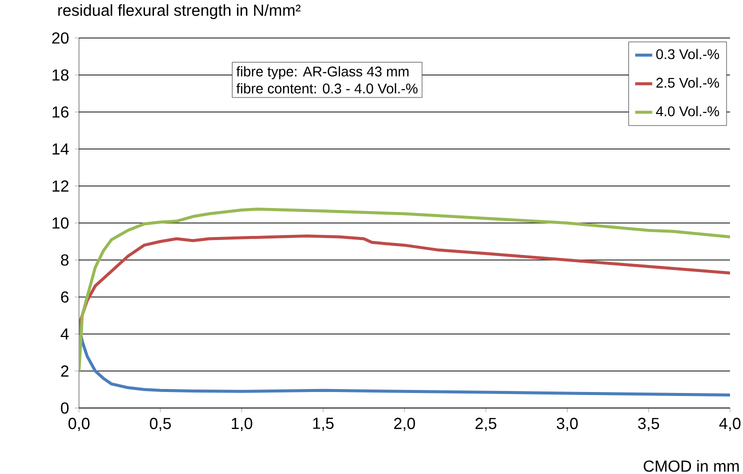 This screenshot has width=743, height=474. What do you see at coordinates (323, 424) in the screenshot?
I see `x-tick-label: 1,5` at bounding box center [323, 424].